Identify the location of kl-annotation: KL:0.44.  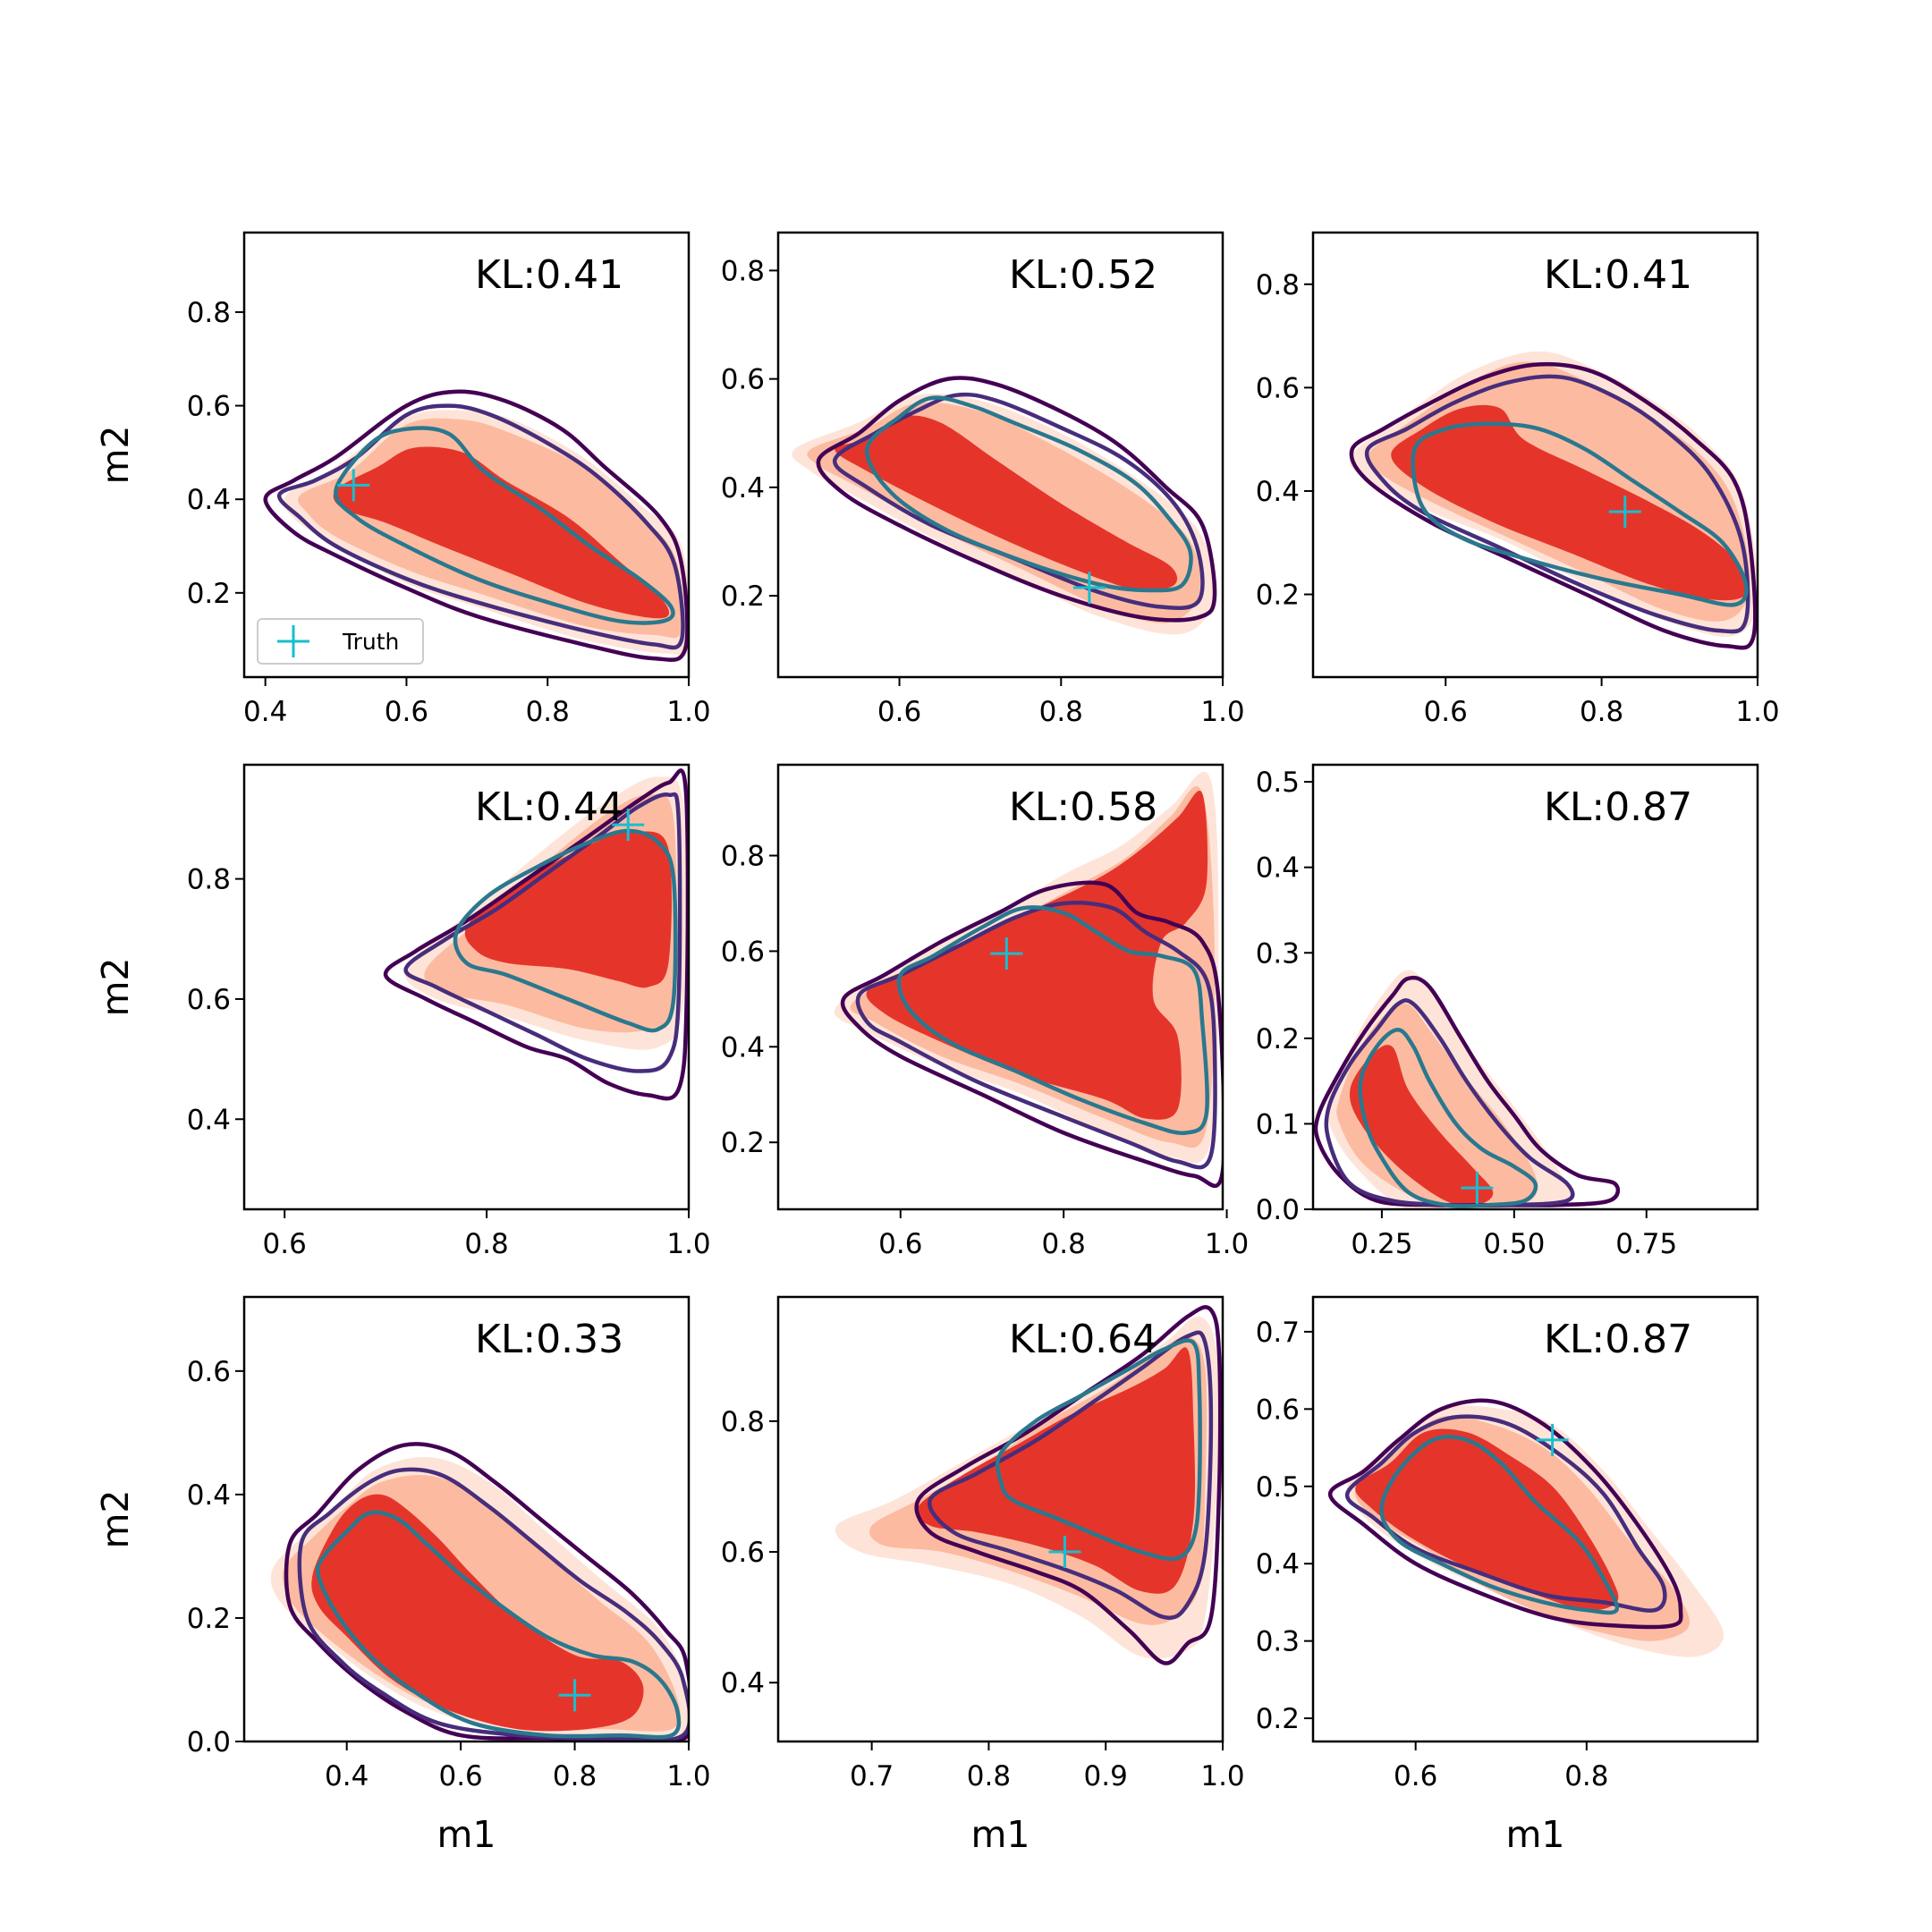
(549, 807).